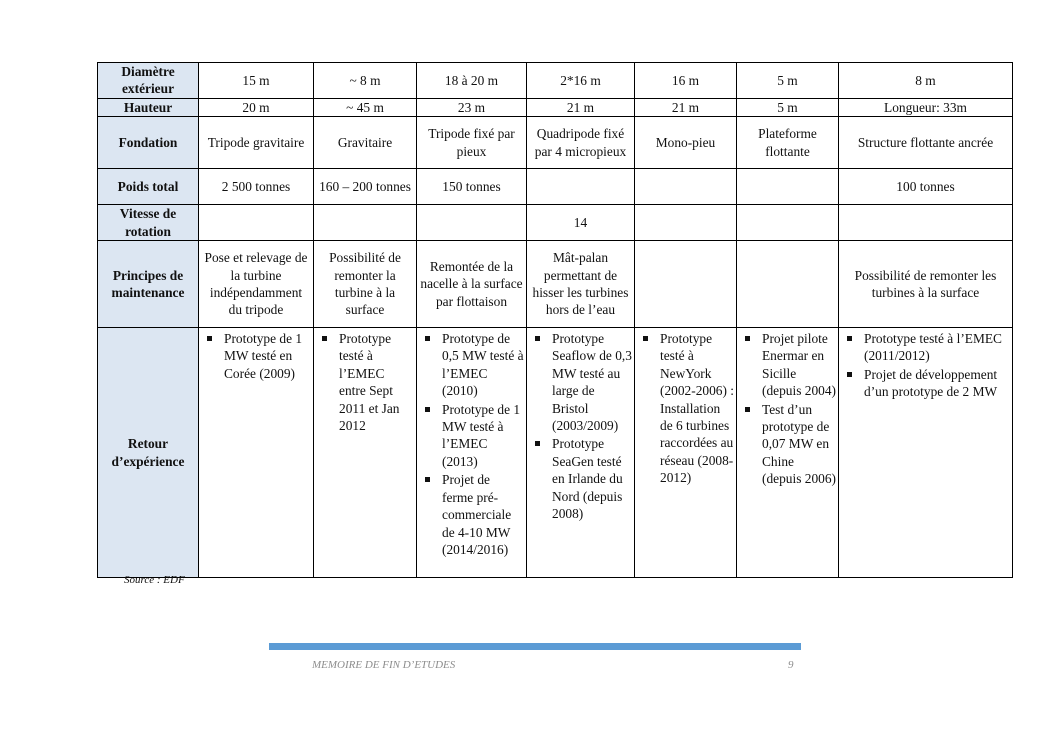 The width and height of the screenshot is (1053, 745). Describe the element at coordinates (471, 143) in the screenshot. I see `table-cell: Tripode fixé par pieux` at that location.